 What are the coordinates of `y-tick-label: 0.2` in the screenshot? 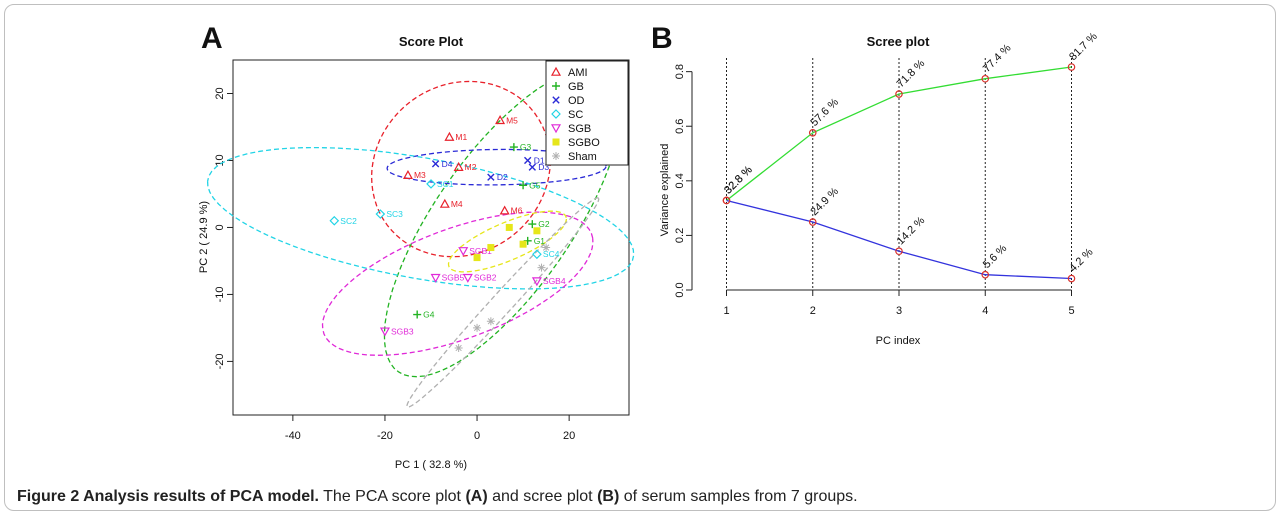 It's located at (680, 235).